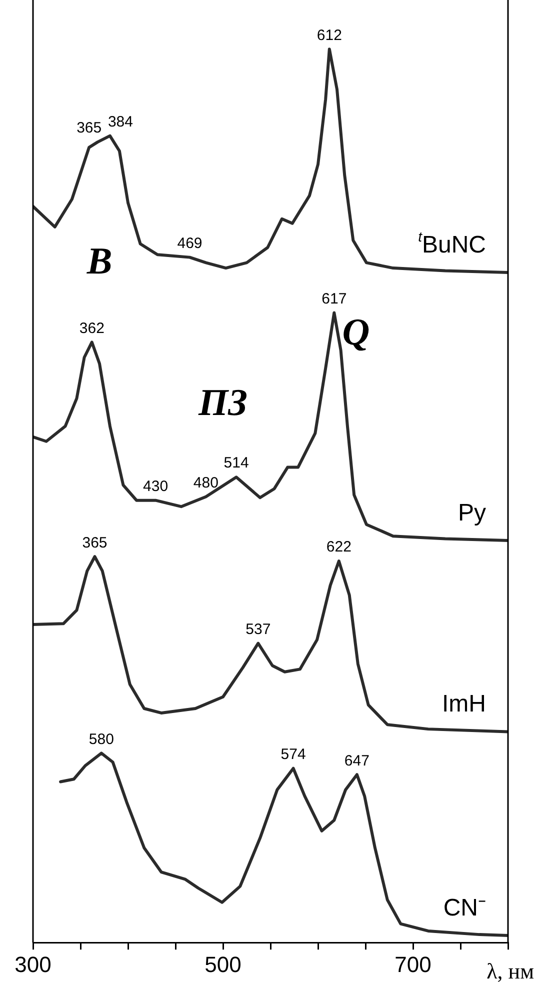 Image resolution: width=536 pixels, height=982 pixels. What do you see at coordinates (334, 299) in the screenshot?
I see `annotation: 617` at bounding box center [334, 299].